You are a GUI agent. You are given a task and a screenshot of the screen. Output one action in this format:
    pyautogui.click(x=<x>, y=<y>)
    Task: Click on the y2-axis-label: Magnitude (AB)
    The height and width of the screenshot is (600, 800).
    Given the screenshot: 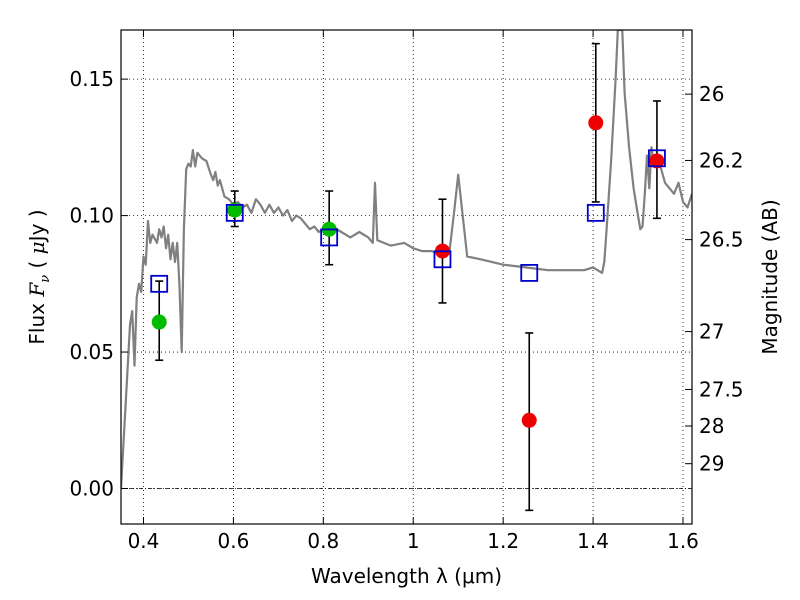 What is the action you would take?
    pyautogui.click(x=770, y=276)
    